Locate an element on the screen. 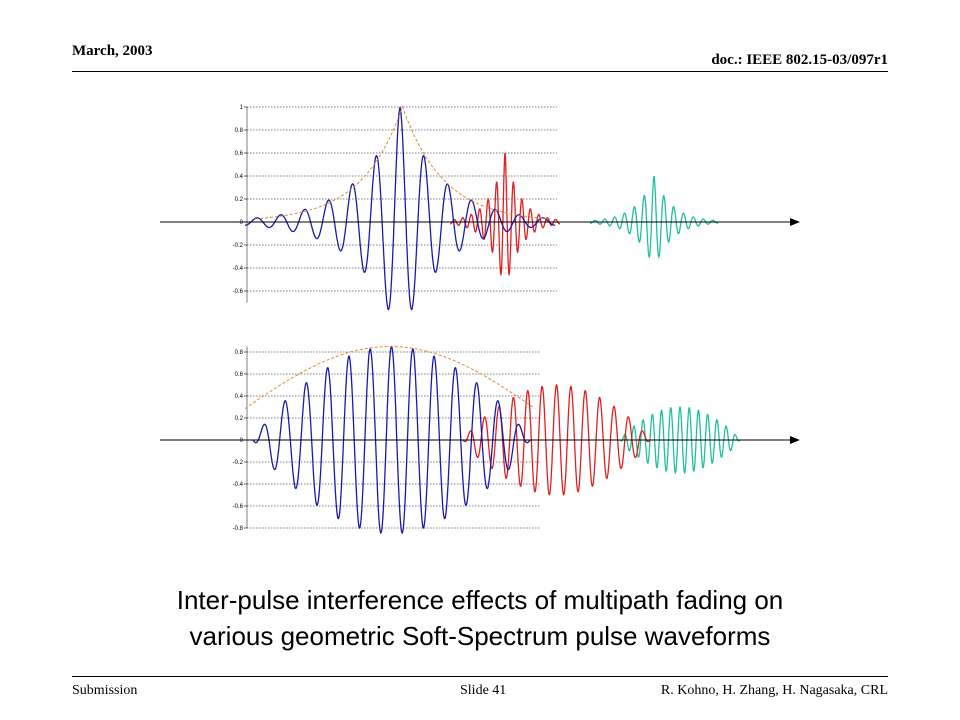 This screenshot has height=720, width=960. footer-slide-number: Slide 41 is located at coordinates (483, 690).